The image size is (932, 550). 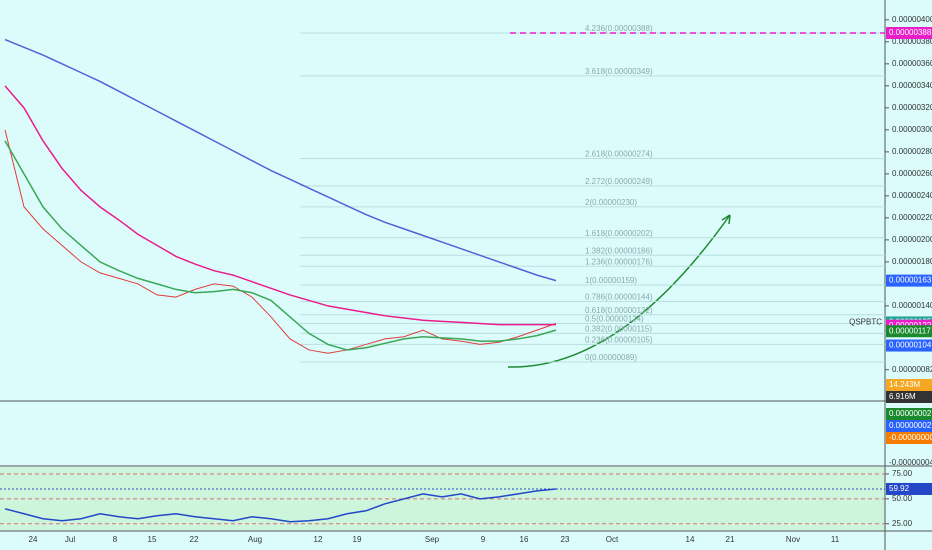 What do you see at coordinates (912, 63) in the screenshot?
I see `y-tick-label: 0.00000360` at bounding box center [912, 63].